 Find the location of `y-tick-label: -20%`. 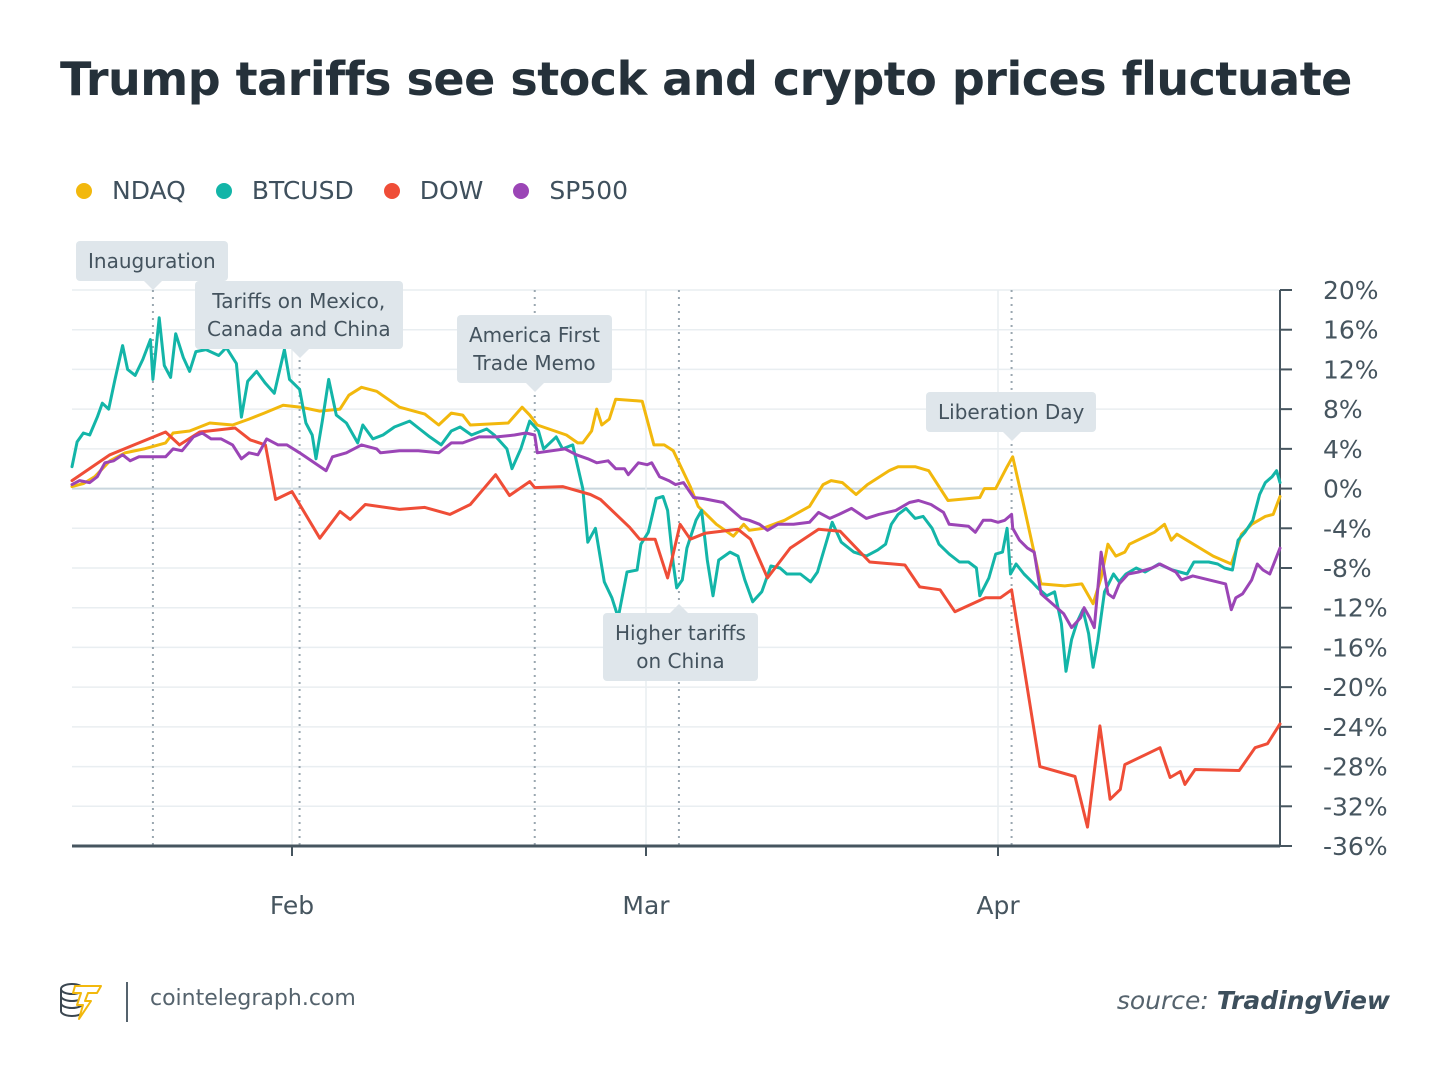

y-tick-label: -20% is located at coordinates (1355, 687).